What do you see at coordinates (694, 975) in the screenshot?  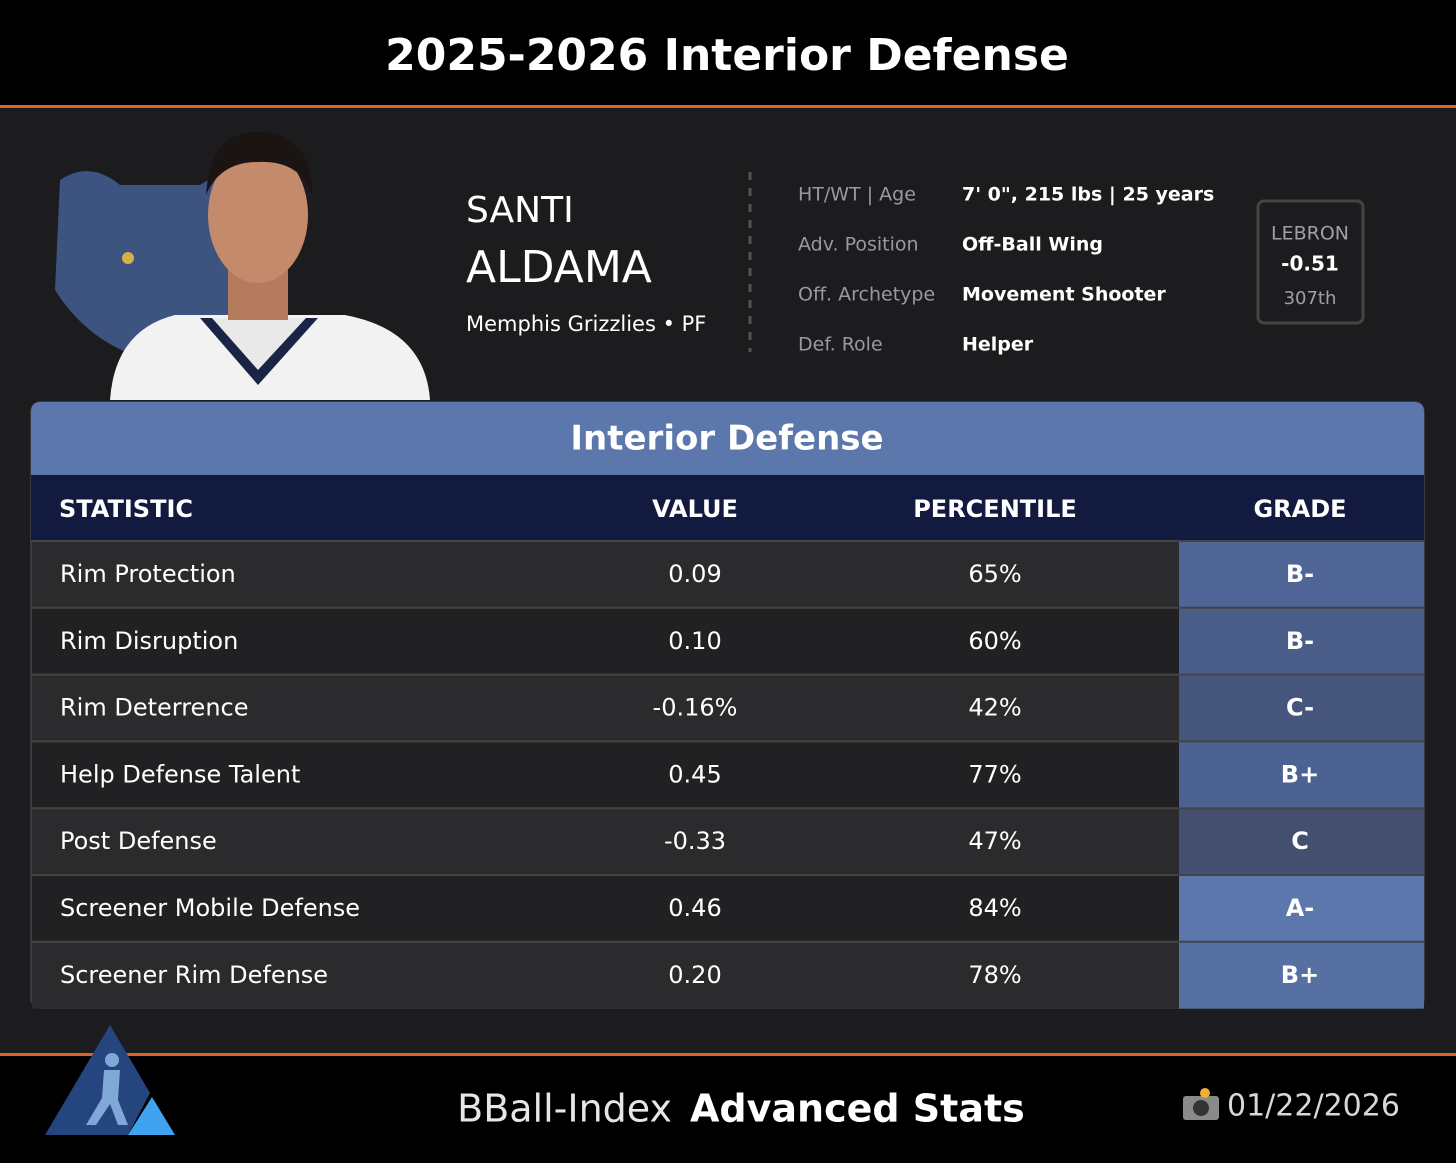 I see `cell-text: 0.20` at bounding box center [694, 975].